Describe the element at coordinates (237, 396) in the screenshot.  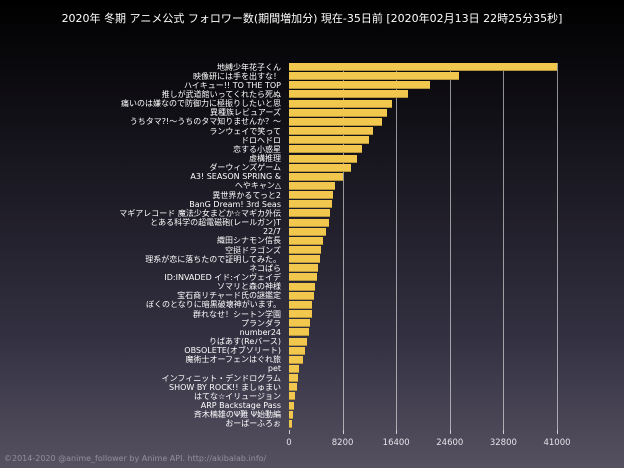
I see `bar-label: はてな☆イリュージョン` at that location.